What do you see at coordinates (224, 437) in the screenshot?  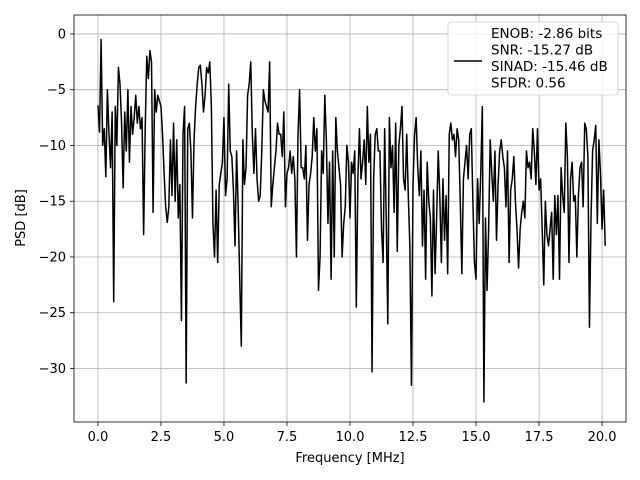 I see `x-tick-label: 5.0` at bounding box center [224, 437].